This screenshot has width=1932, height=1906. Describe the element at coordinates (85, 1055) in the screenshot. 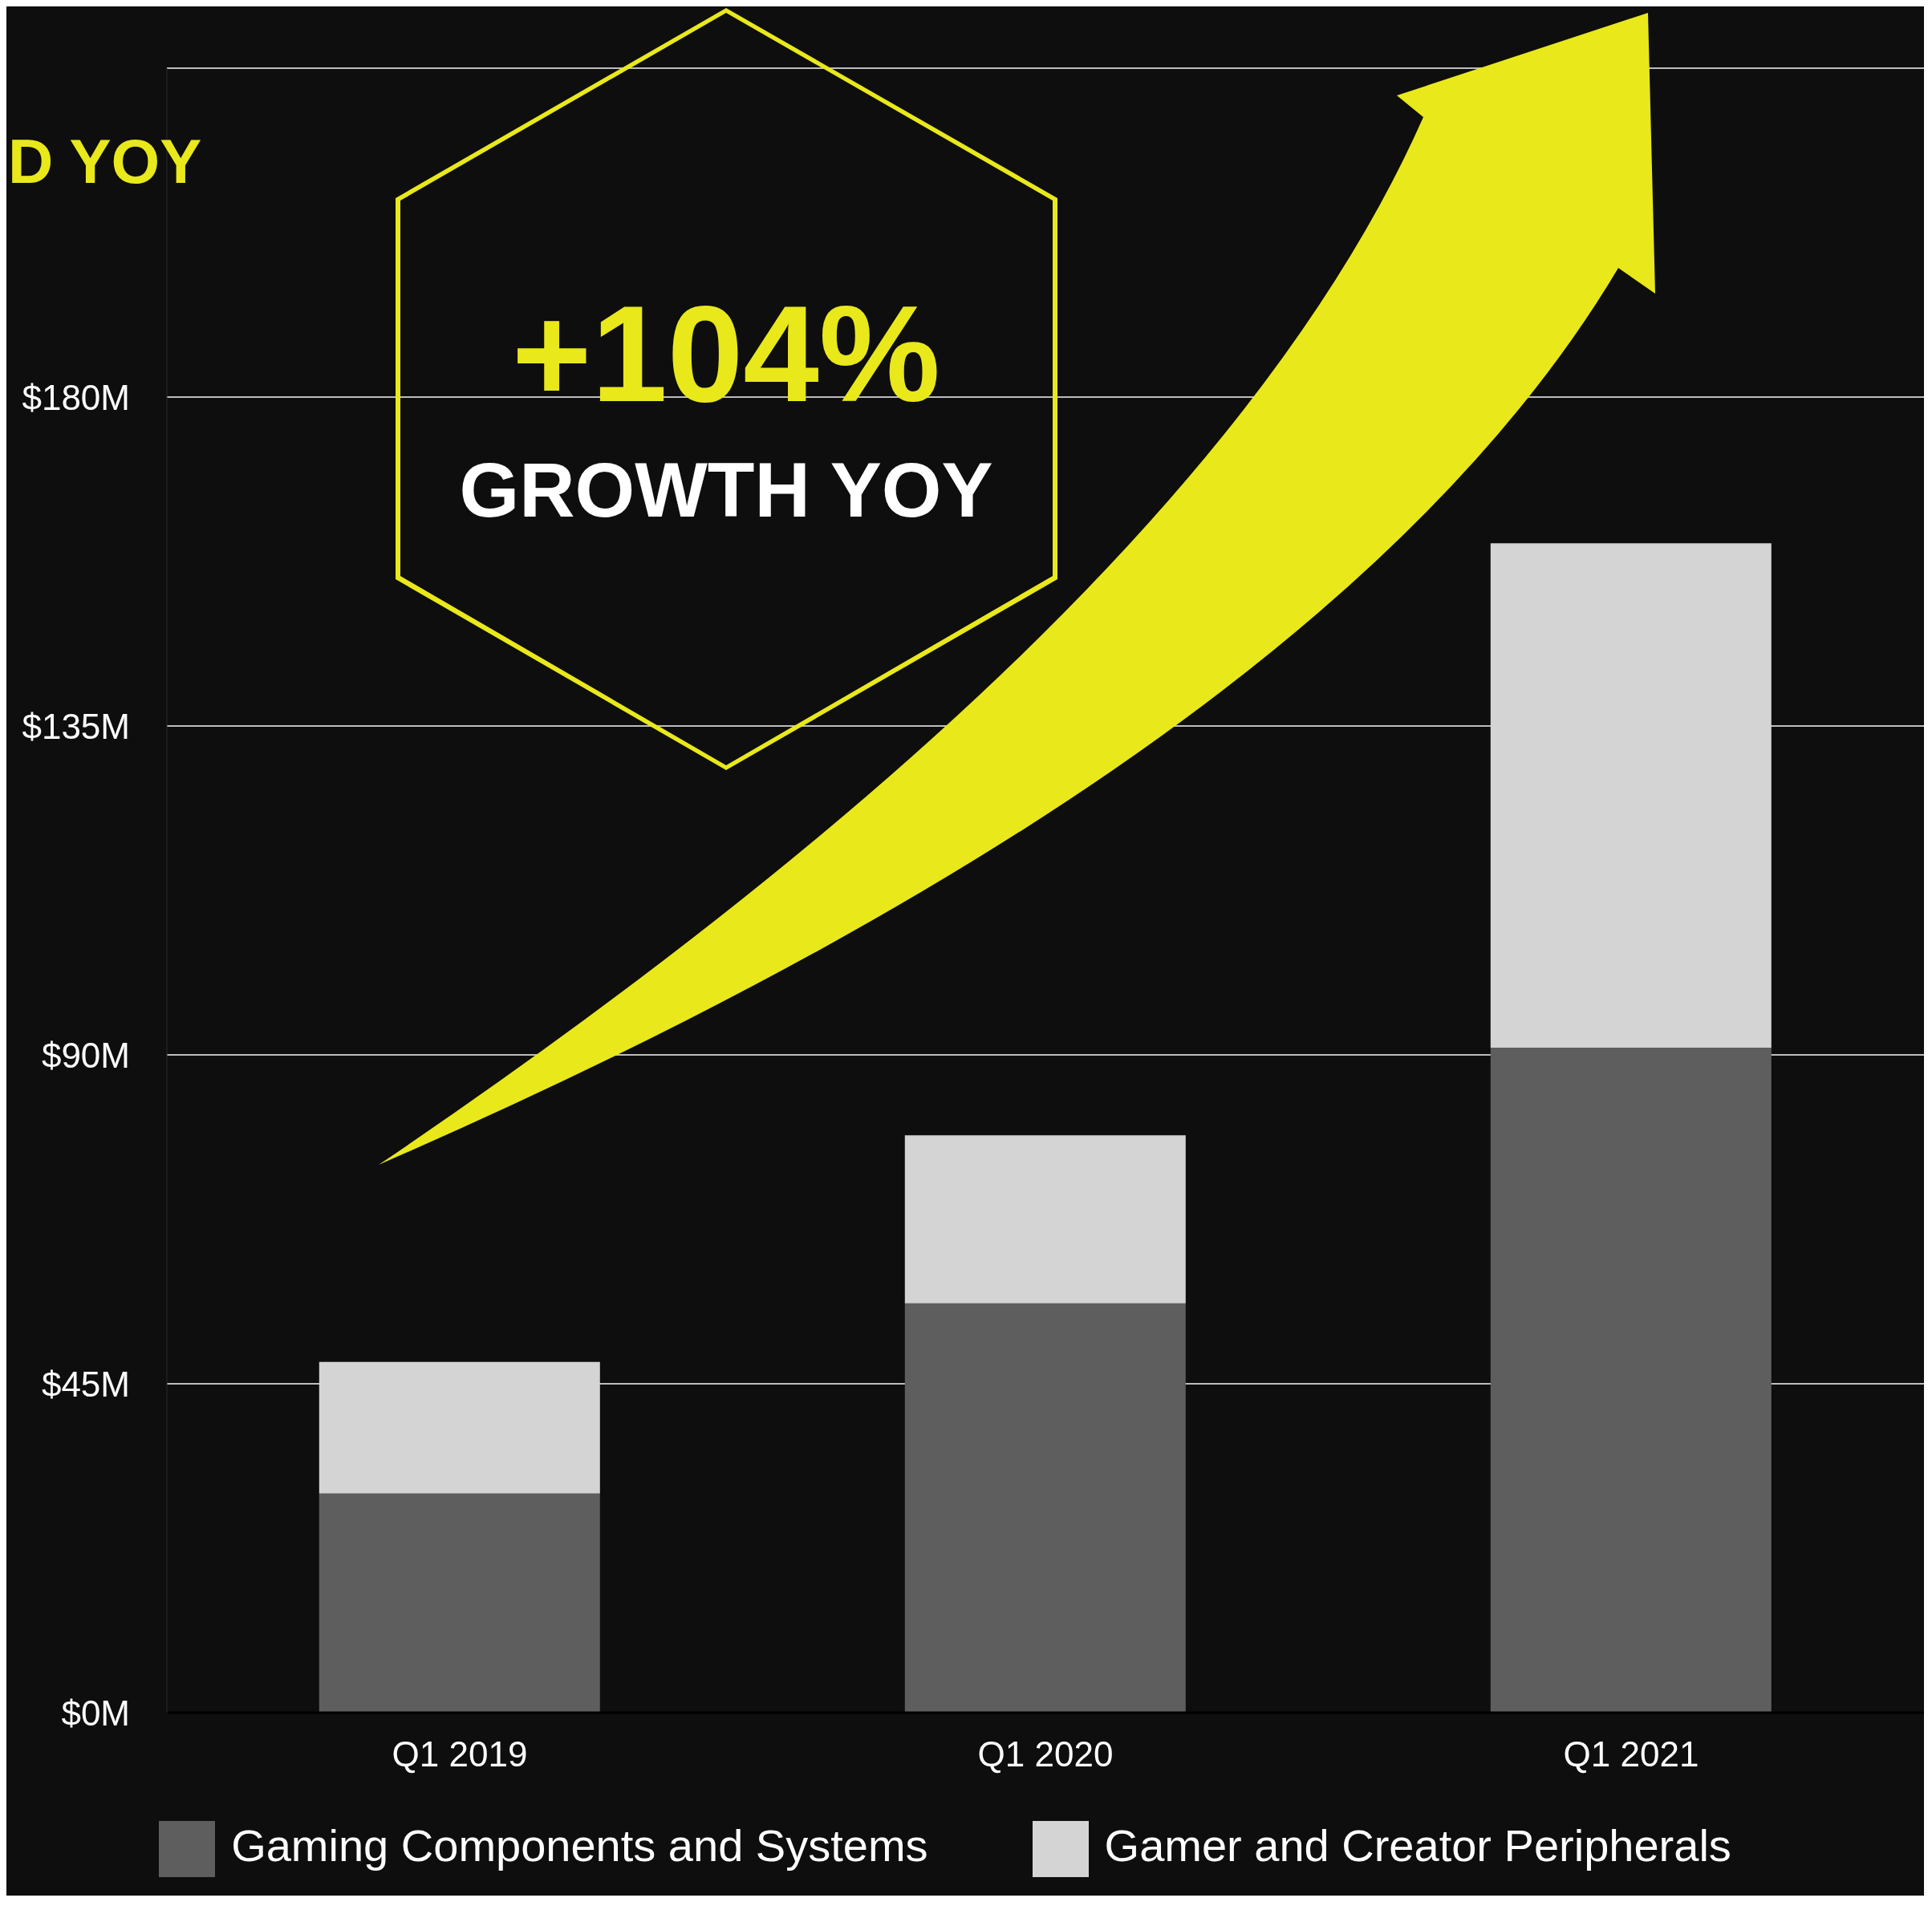

I see `y-tick-label: $90M` at that location.